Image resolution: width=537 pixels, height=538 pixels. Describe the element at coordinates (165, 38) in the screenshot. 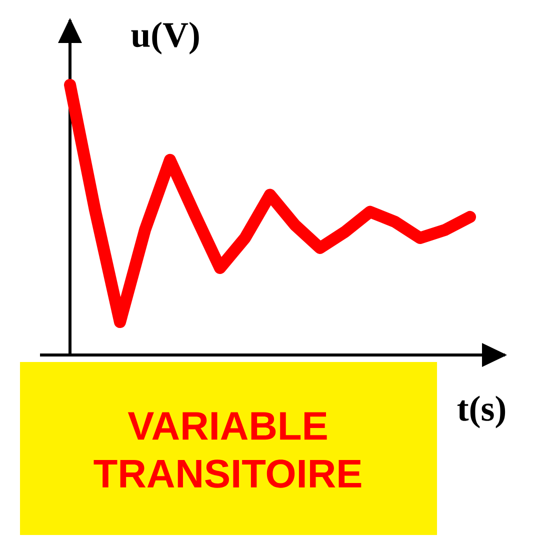

I see `y-axis-title: u(V)` at that location.